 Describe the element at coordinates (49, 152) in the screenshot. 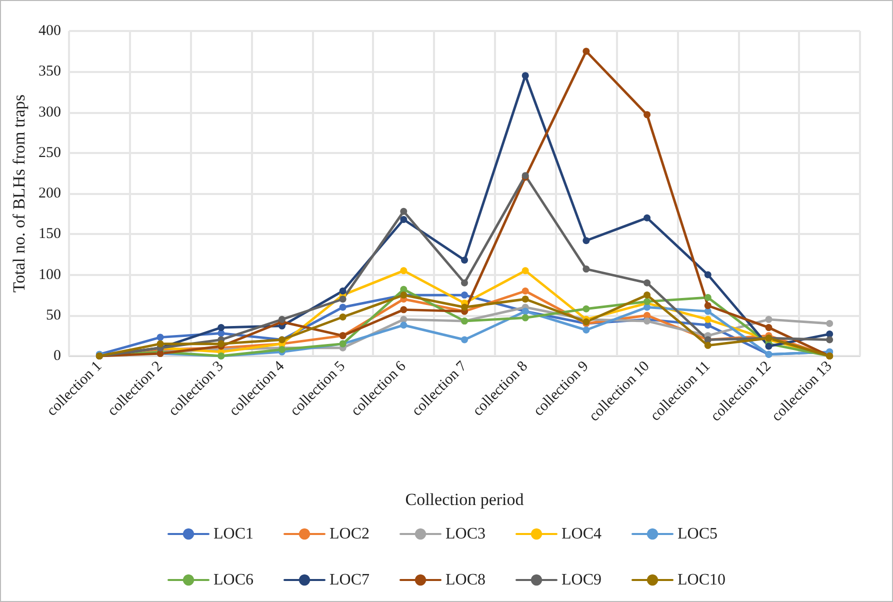

I see `y-tick-label: 250` at that location.